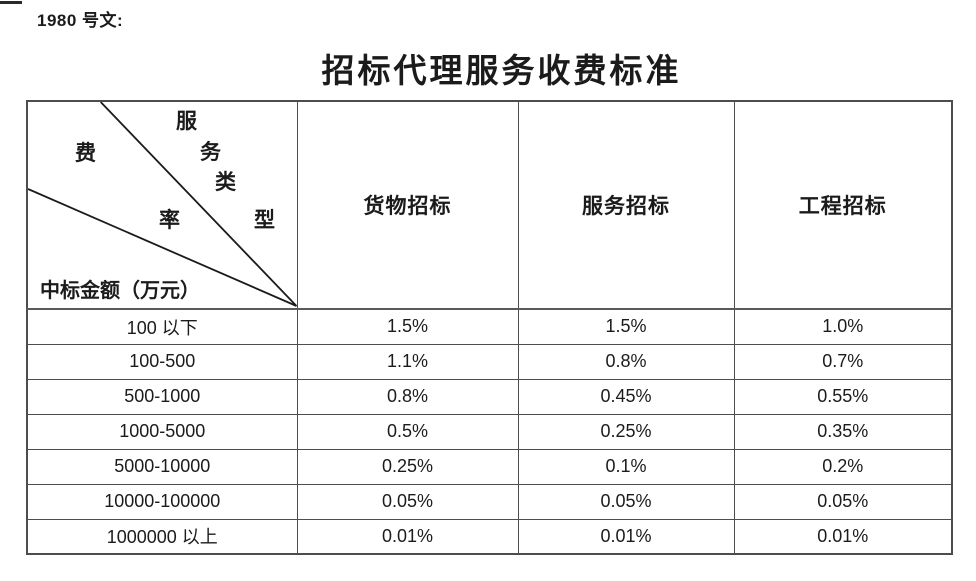 The image size is (976, 581). I want to click on amount-range-cell: 5000-10000, so click(162, 466).